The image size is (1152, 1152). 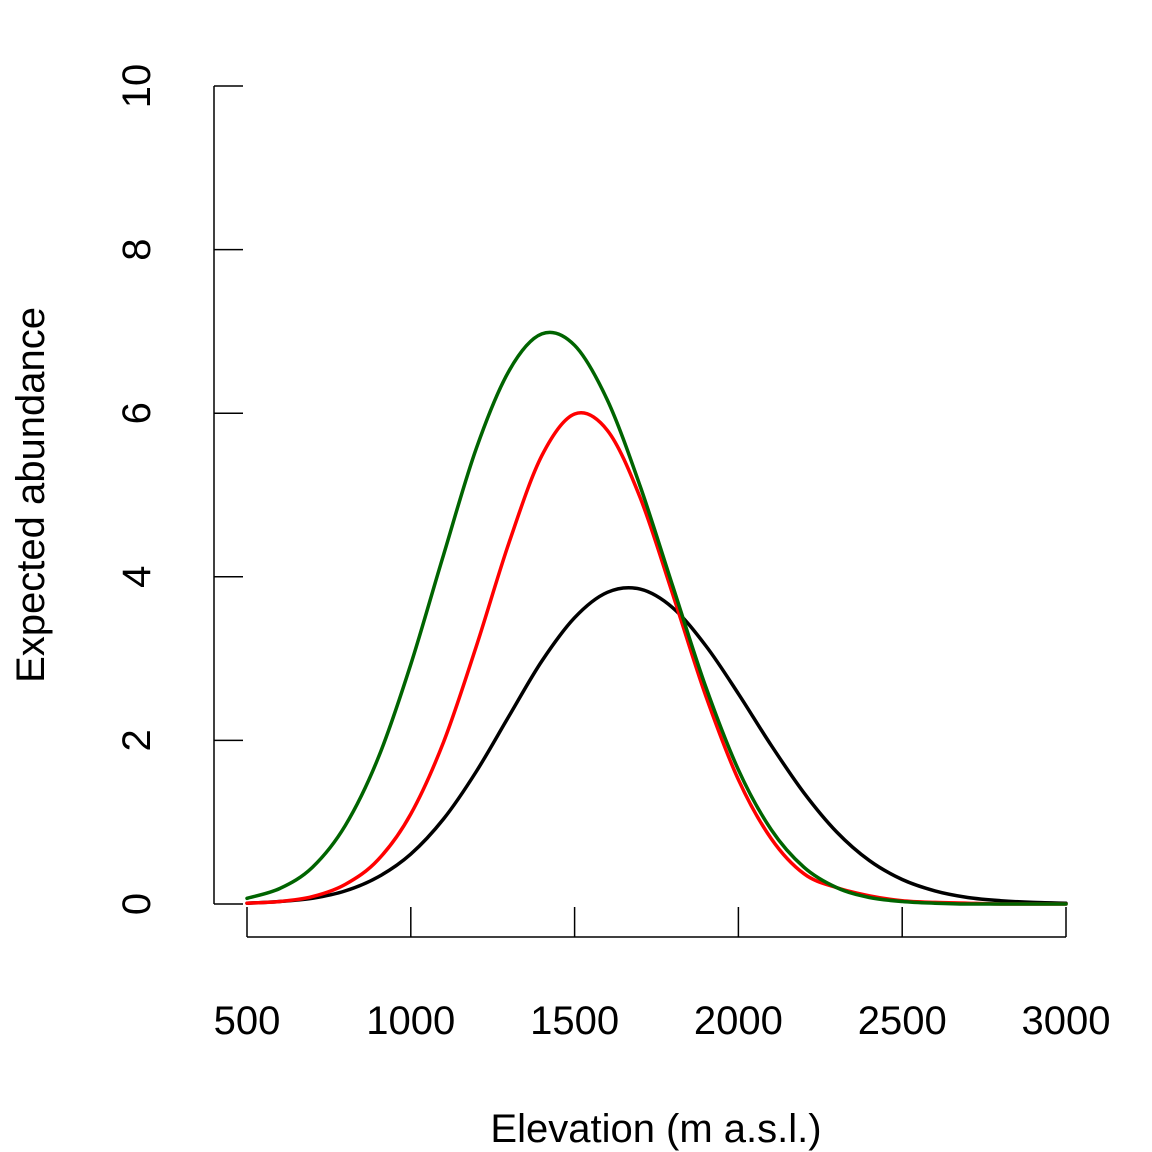 I want to click on x-tick-label: 1000, so click(x=410, y=1021).